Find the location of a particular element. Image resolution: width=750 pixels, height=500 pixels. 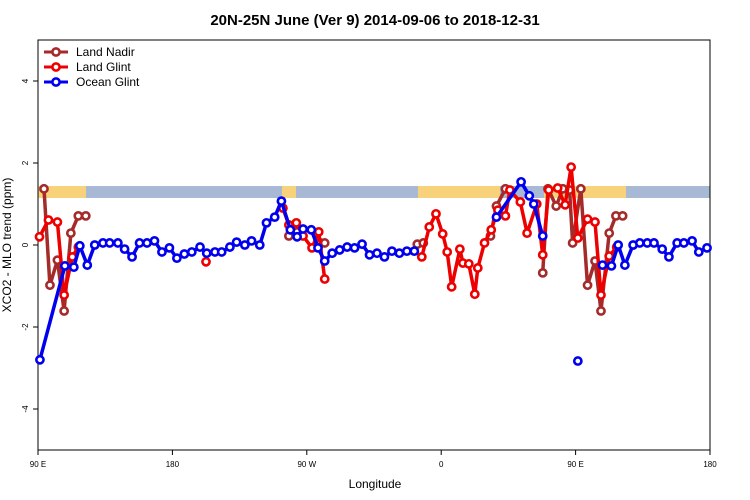

x-tick-label: 0 is located at coordinates (441, 464).